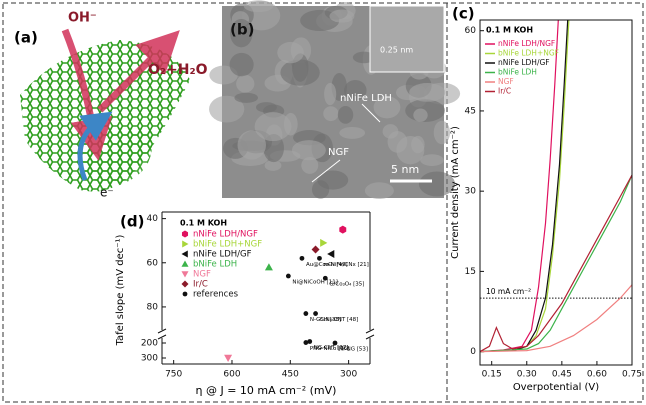 Image resolution: width=646 pixels, height=405 pixels. I want to click on x-axis-label: η @ J = 10 mA cm⁻² (mV), so click(266, 390).